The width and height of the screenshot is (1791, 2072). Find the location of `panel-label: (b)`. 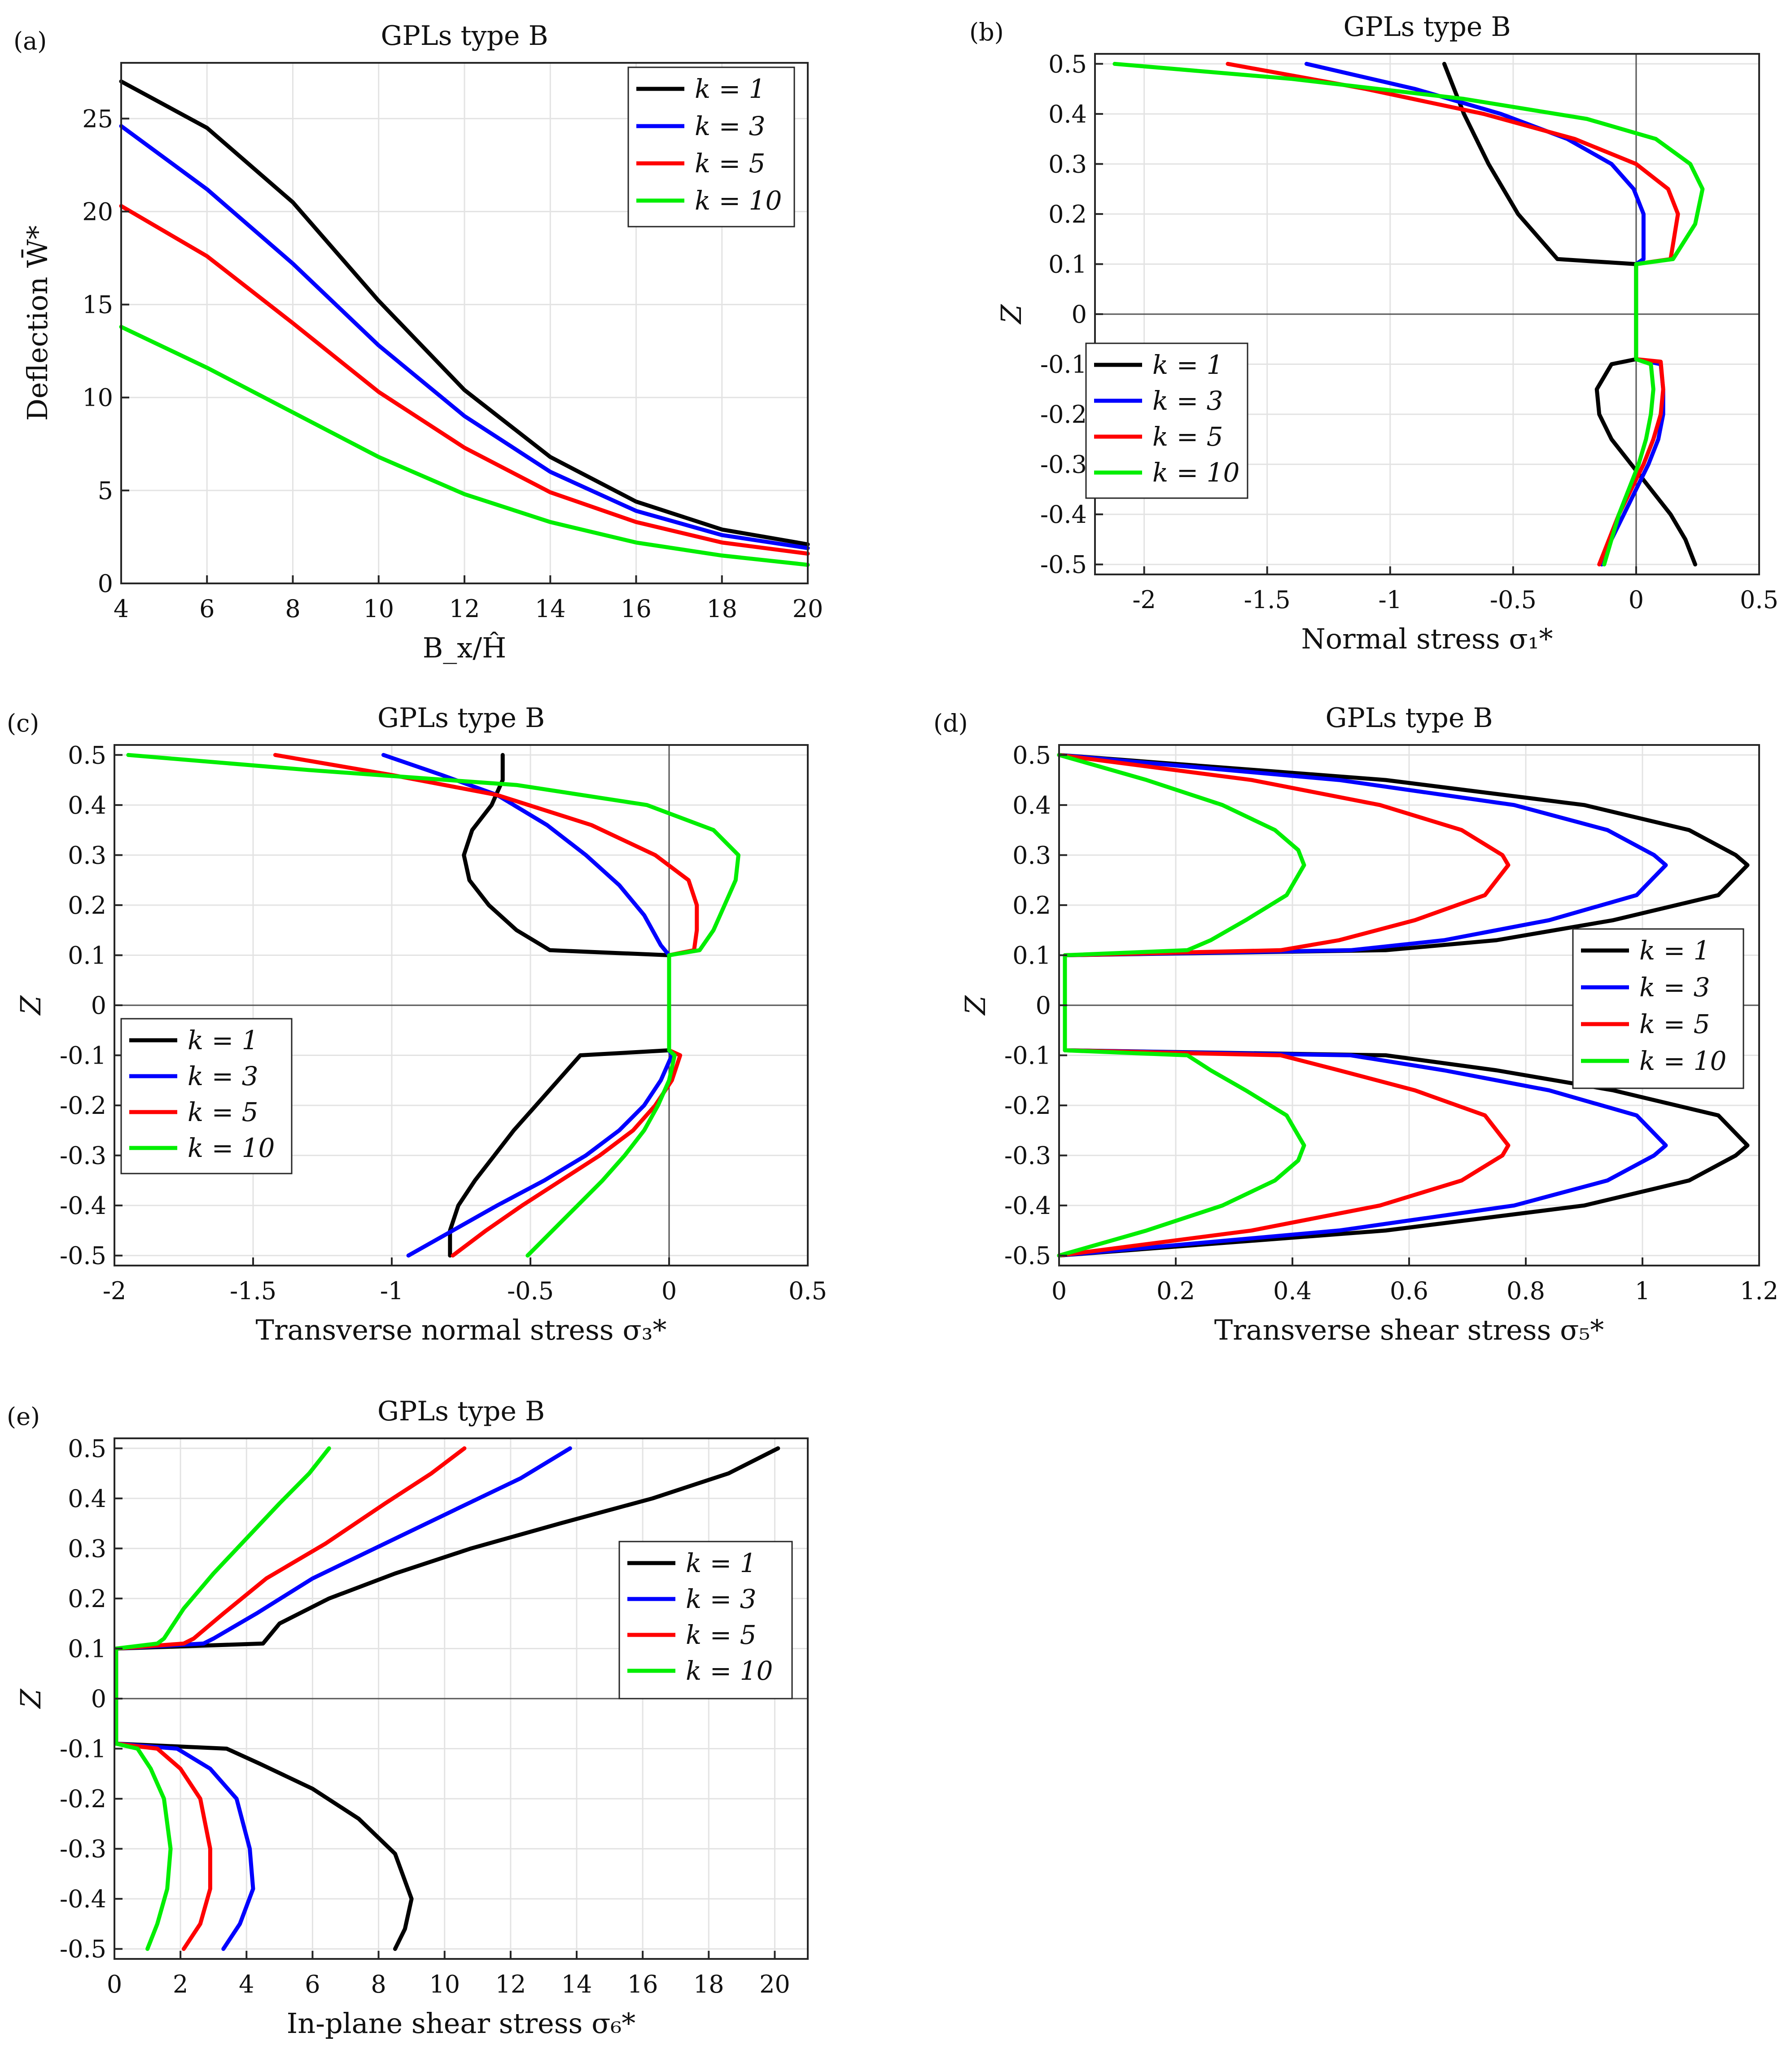

panel-label: (b) is located at coordinates (986, 32).